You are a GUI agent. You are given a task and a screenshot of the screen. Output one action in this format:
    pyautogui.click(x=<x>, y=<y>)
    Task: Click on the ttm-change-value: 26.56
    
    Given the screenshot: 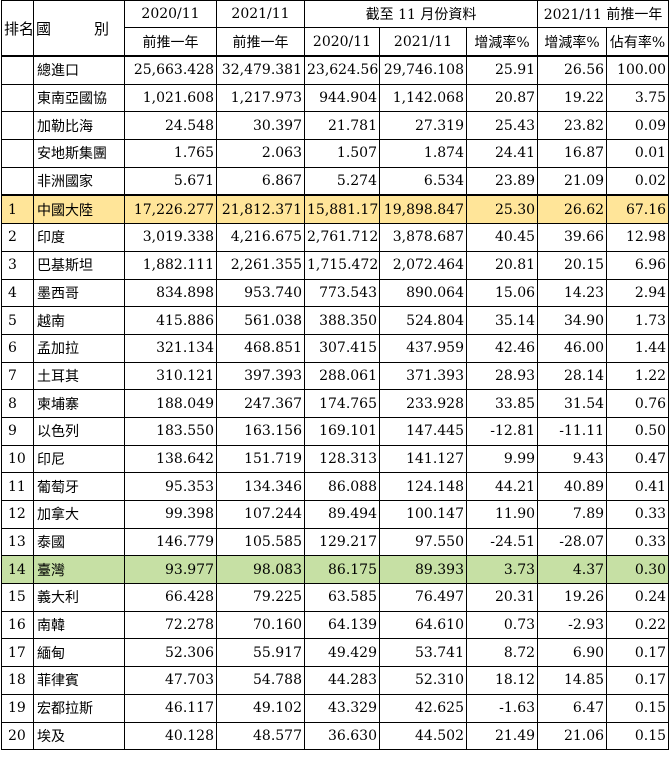 What is the action you would take?
    pyautogui.click(x=572, y=70)
    